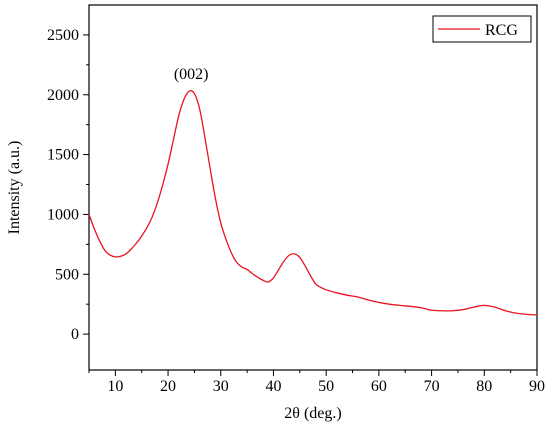 The image size is (550, 441). I want to click on legend-label-rcg: RCG, so click(501, 30).